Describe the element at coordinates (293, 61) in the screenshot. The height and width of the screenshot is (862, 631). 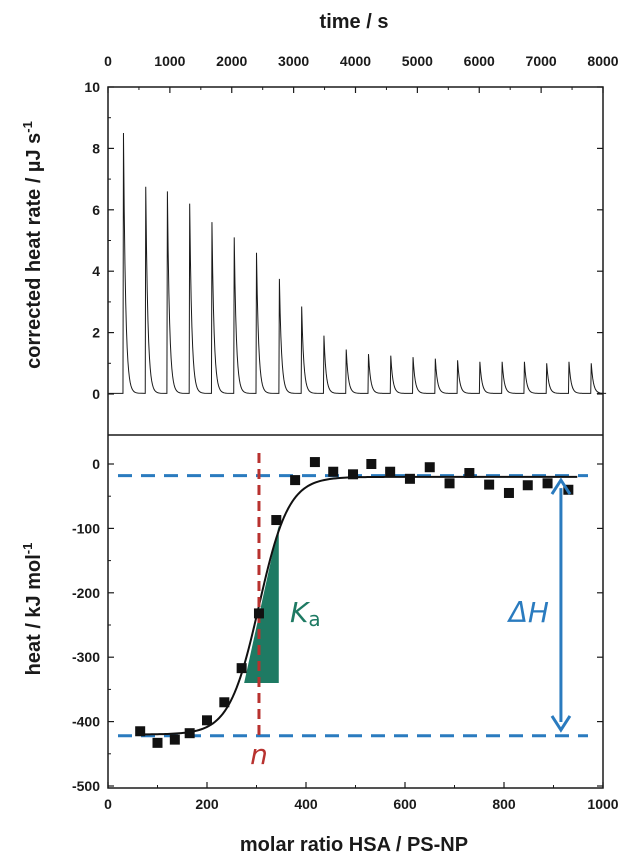
I see `top-x-tick-label: 3000` at that location.